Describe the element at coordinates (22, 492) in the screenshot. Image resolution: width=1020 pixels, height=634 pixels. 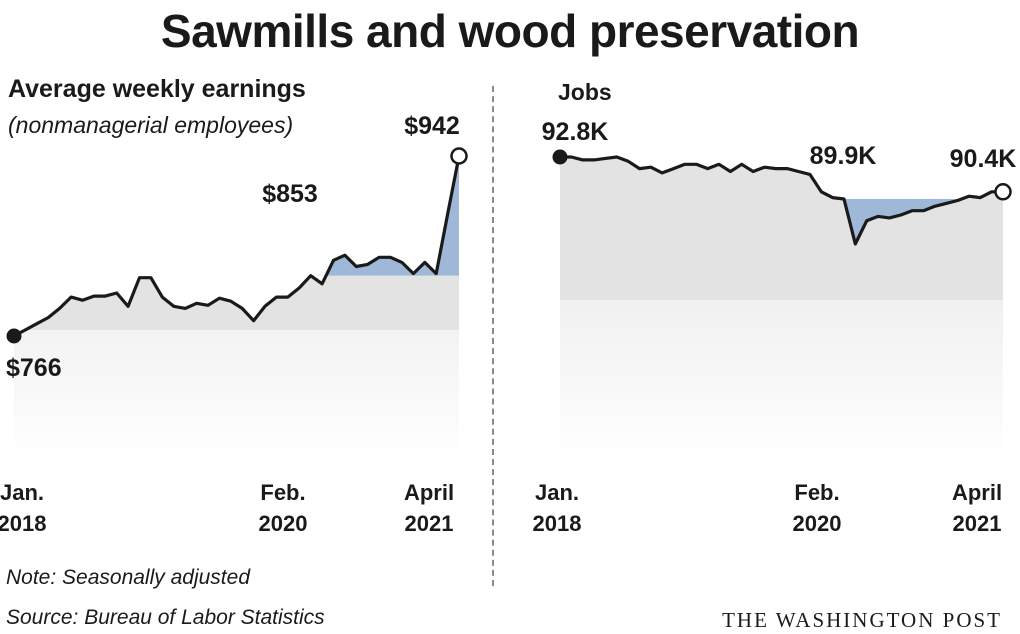
I see `earnings-x-tick-0-line1: Jan.` at that location.